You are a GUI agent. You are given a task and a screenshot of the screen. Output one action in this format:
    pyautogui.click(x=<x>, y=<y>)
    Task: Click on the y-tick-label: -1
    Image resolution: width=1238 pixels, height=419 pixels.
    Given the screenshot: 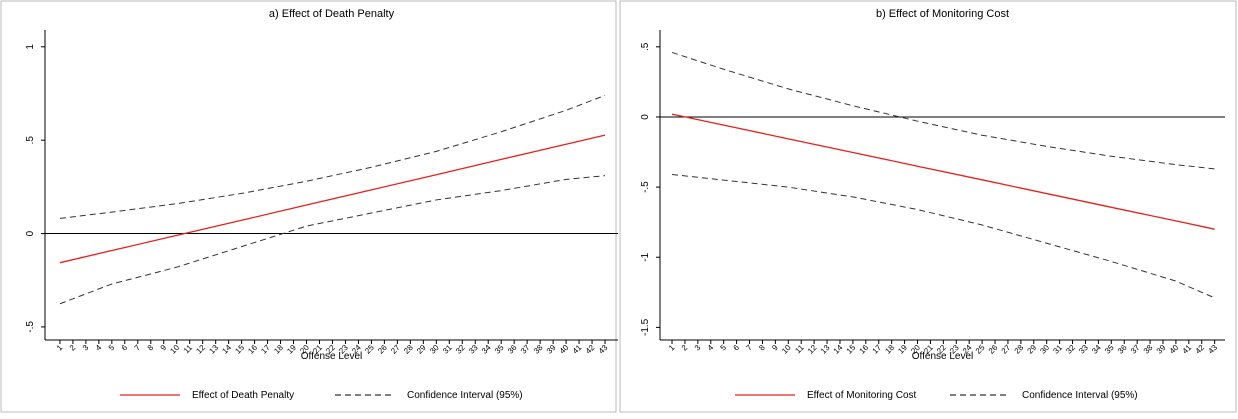 What is the action you would take?
    pyautogui.click(x=645, y=256)
    